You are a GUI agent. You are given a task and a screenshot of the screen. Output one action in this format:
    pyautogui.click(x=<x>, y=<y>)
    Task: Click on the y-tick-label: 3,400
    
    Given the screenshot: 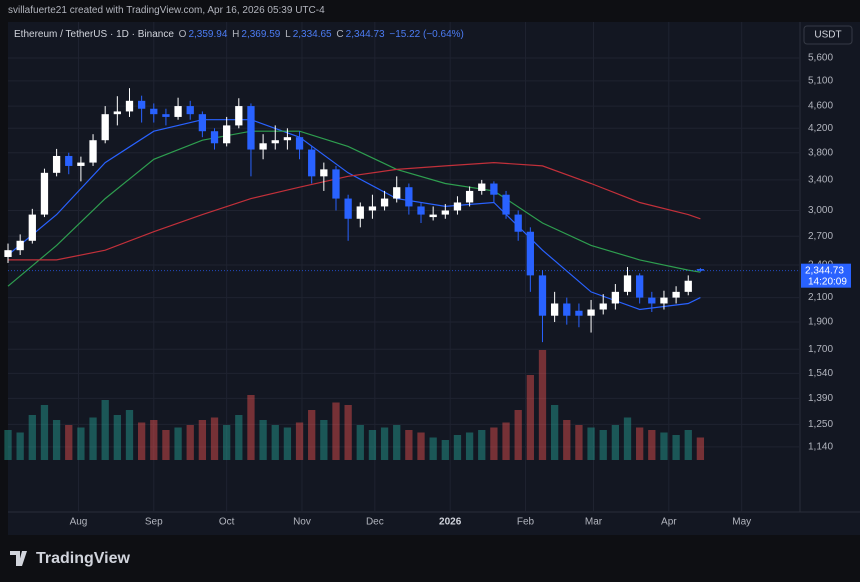 What is the action you would take?
    pyautogui.click(x=820, y=180)
    